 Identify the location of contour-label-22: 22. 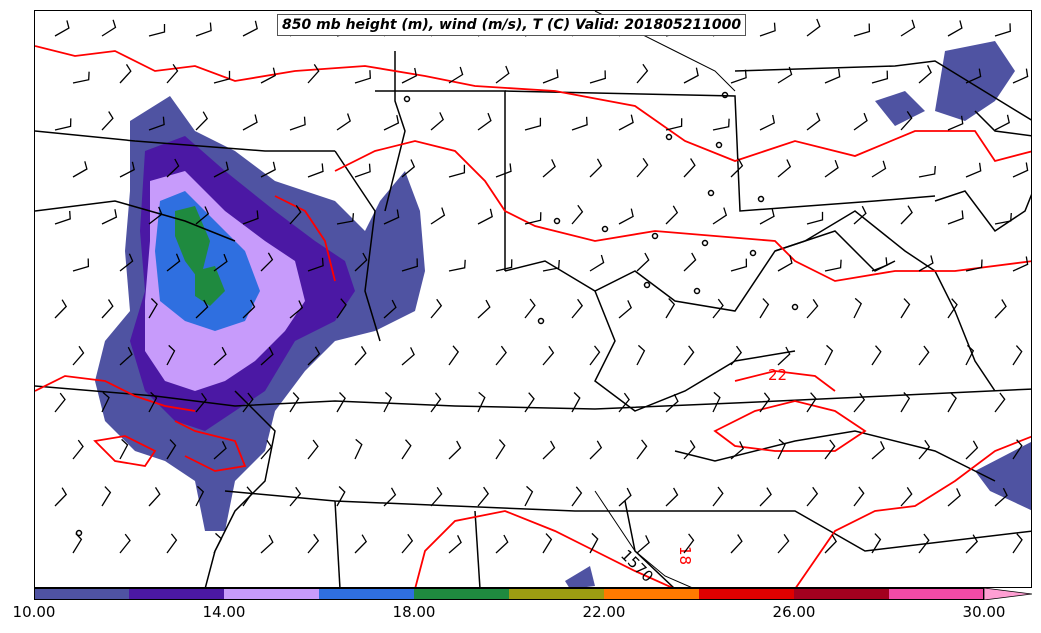
(777, 375).